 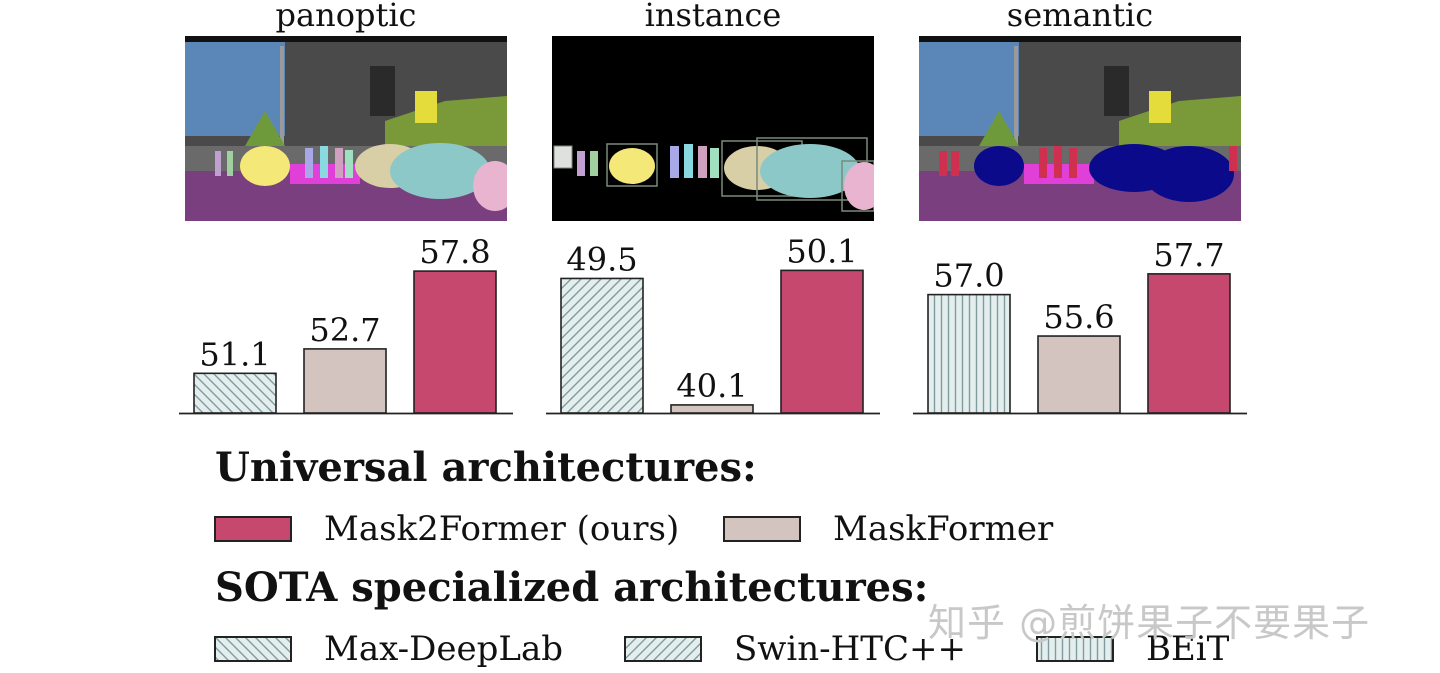 What do you see at coordinates (1080, 17) in the screenshot?
I see `panel-title-semantic: semantic` at bounding box center [1080, 17].